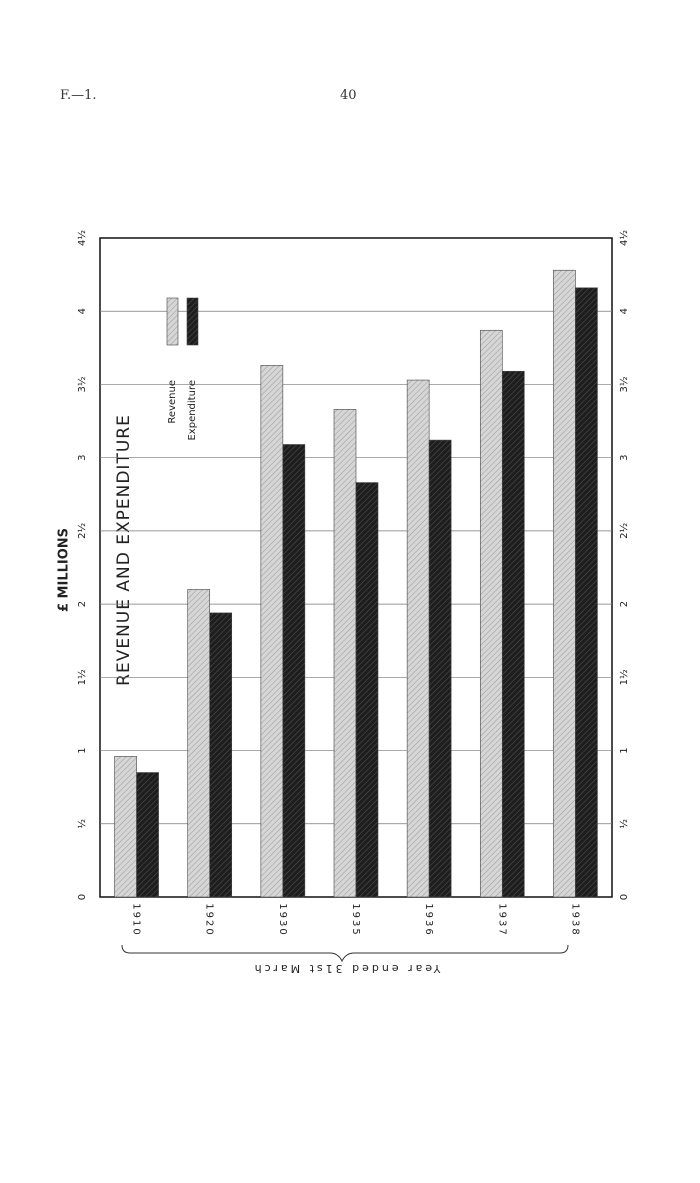 Image resolution: width=700 pixels, height=1183 pixels. What do you see at coordinates (345, 953) in the screenshot?
I see `axis-brace` at bounding box center [345, 953].